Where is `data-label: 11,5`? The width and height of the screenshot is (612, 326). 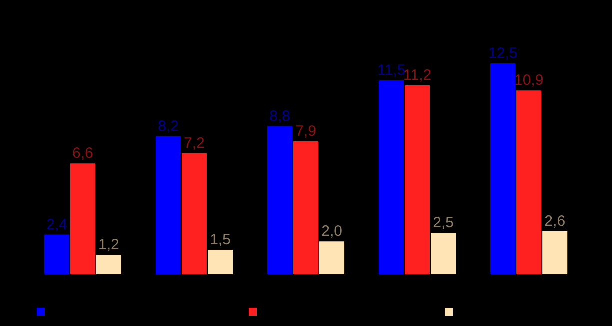
data-label: 11,5 is located at coordinates (391, 70).